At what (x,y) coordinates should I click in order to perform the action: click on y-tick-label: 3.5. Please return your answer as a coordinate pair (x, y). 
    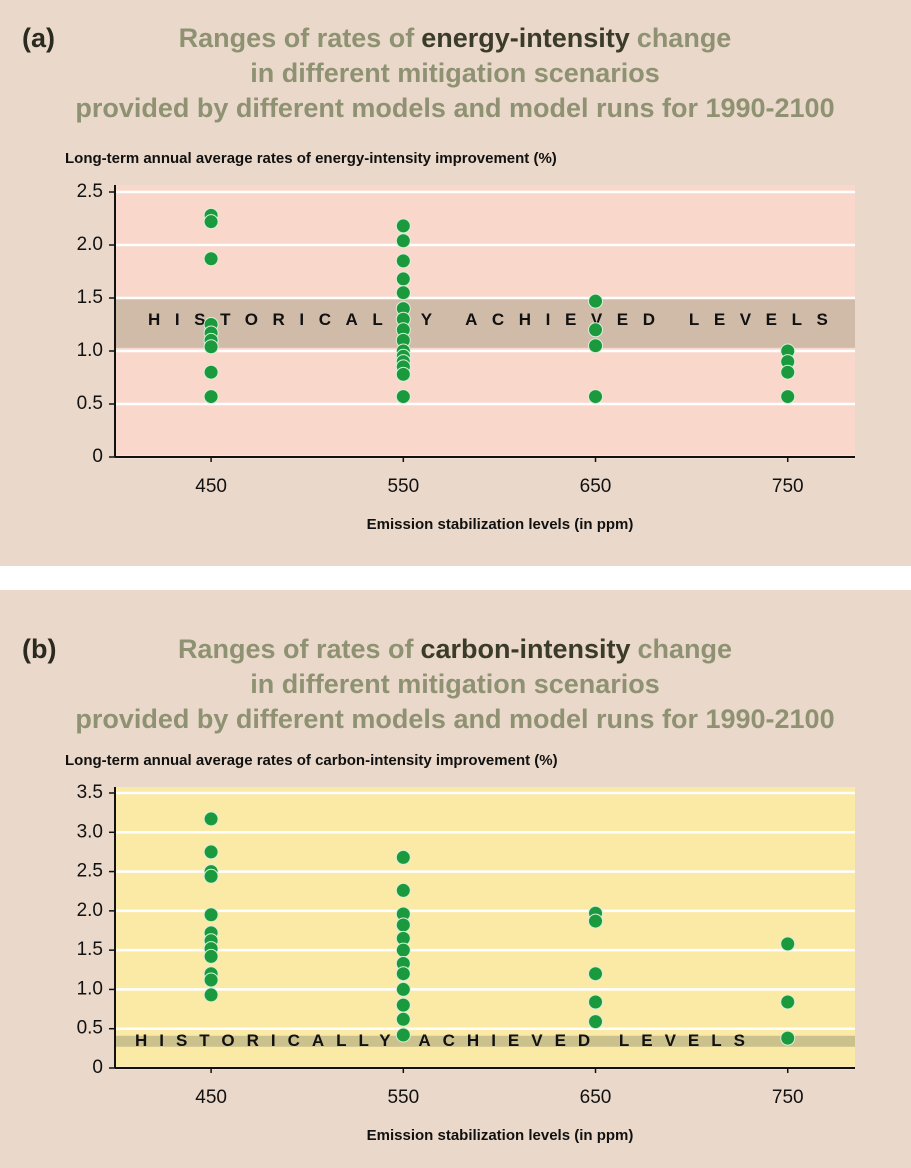
    Looking at the image, I should click on (90, 792).